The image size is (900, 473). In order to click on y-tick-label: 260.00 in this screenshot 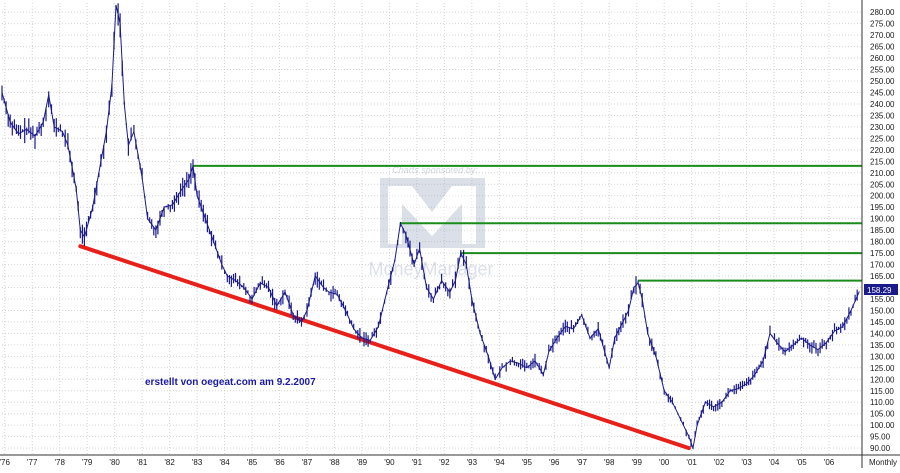, I will do `click(882, 58)`.